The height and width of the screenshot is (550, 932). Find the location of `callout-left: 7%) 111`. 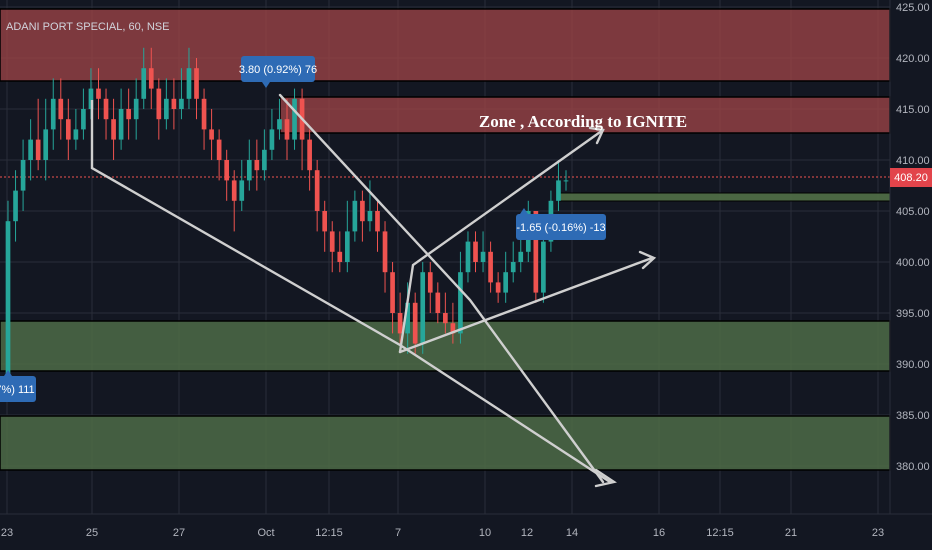

callout-left: 7%) 111 is located at coordinates (18, 386).